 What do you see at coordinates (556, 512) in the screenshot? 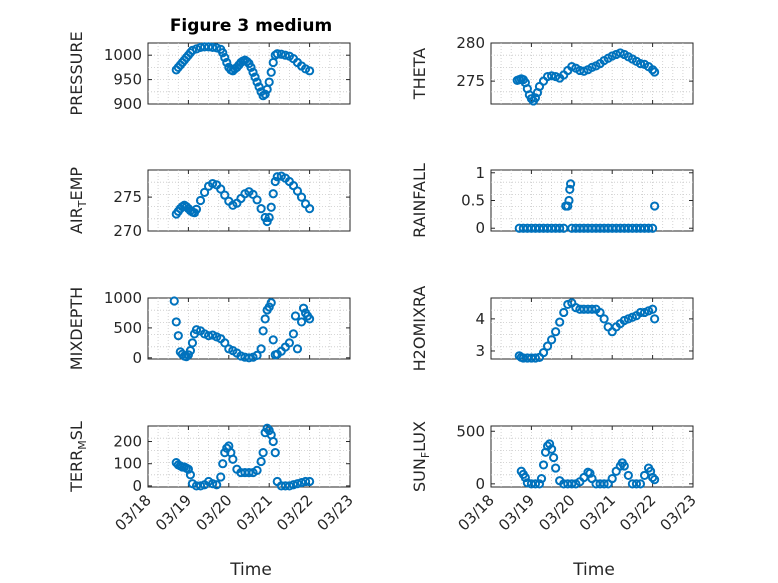
I see `x-tick-label: 03/20` at bounding box center [556, 512].